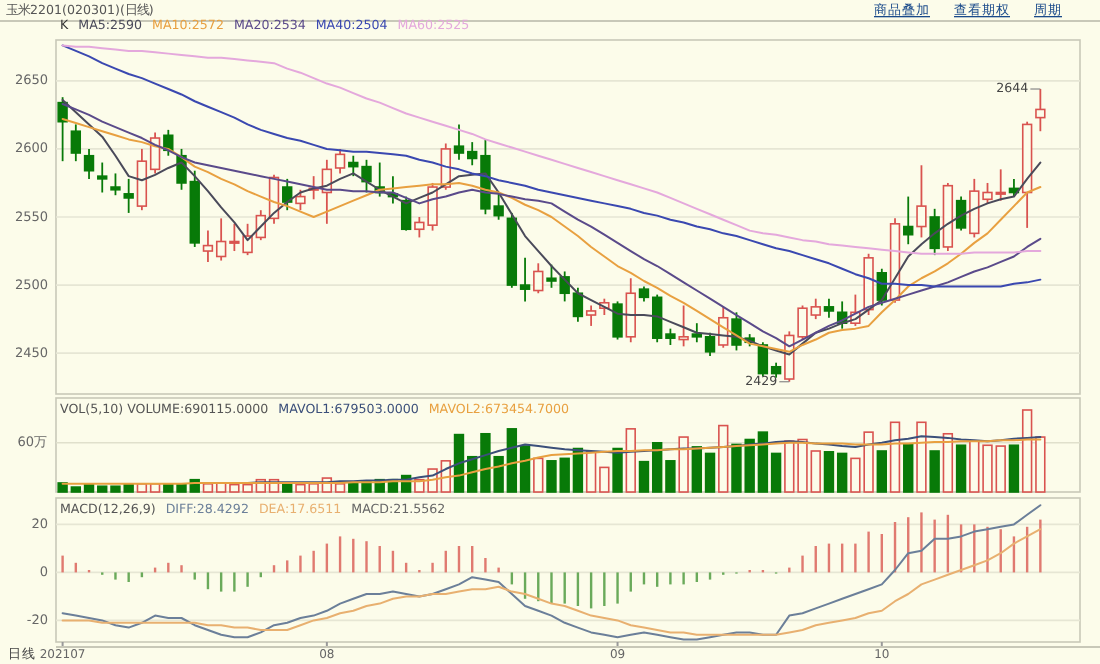  Describe the element at coordinates (551, 582) in the screenshot. I see `line-series` at that location.